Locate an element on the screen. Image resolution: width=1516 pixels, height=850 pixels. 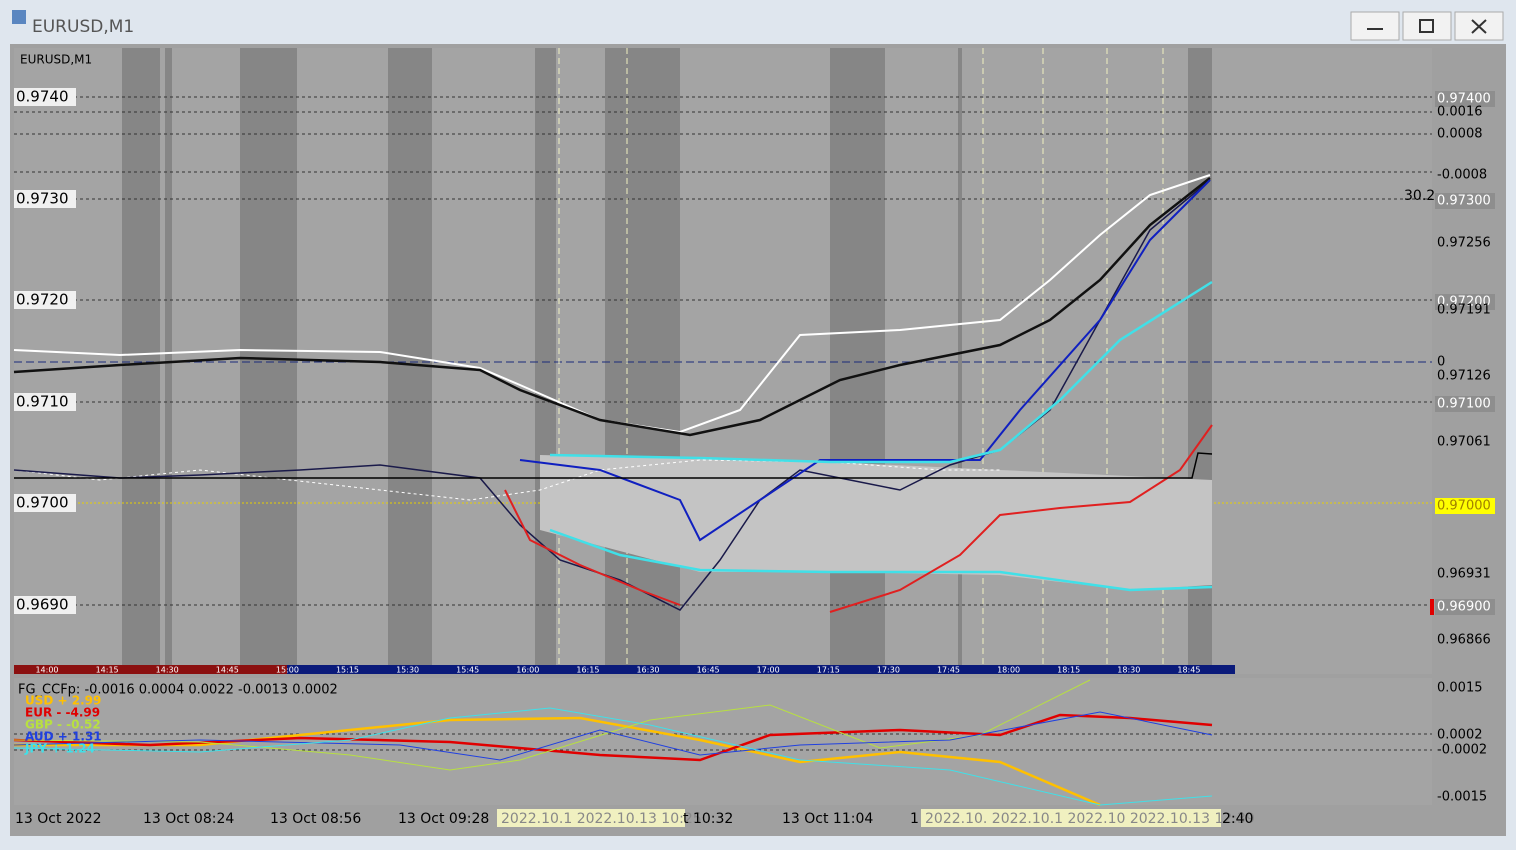
price-axis-label: 0.97100 is located at coordinates (1464, 404).